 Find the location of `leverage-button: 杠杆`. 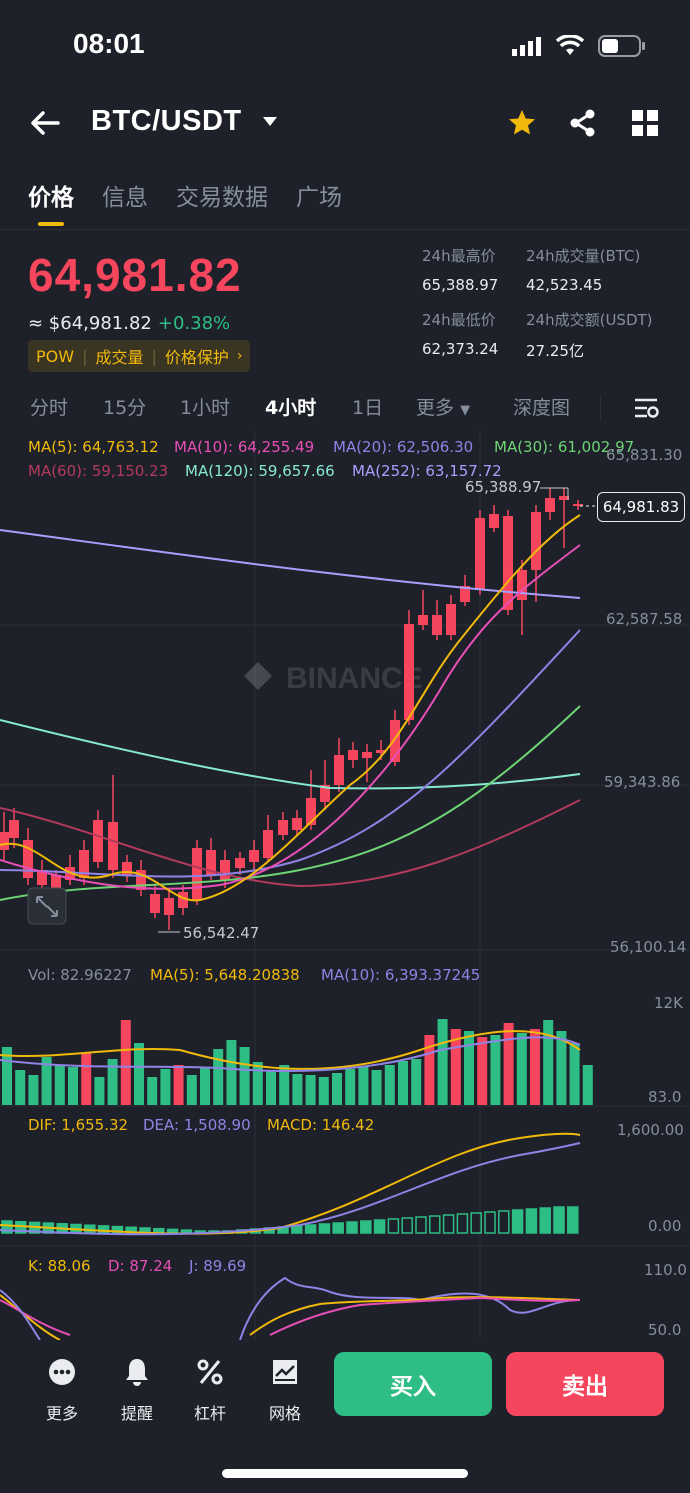

leverage-button: 杠杆 is located at coordinates (210, 1389).